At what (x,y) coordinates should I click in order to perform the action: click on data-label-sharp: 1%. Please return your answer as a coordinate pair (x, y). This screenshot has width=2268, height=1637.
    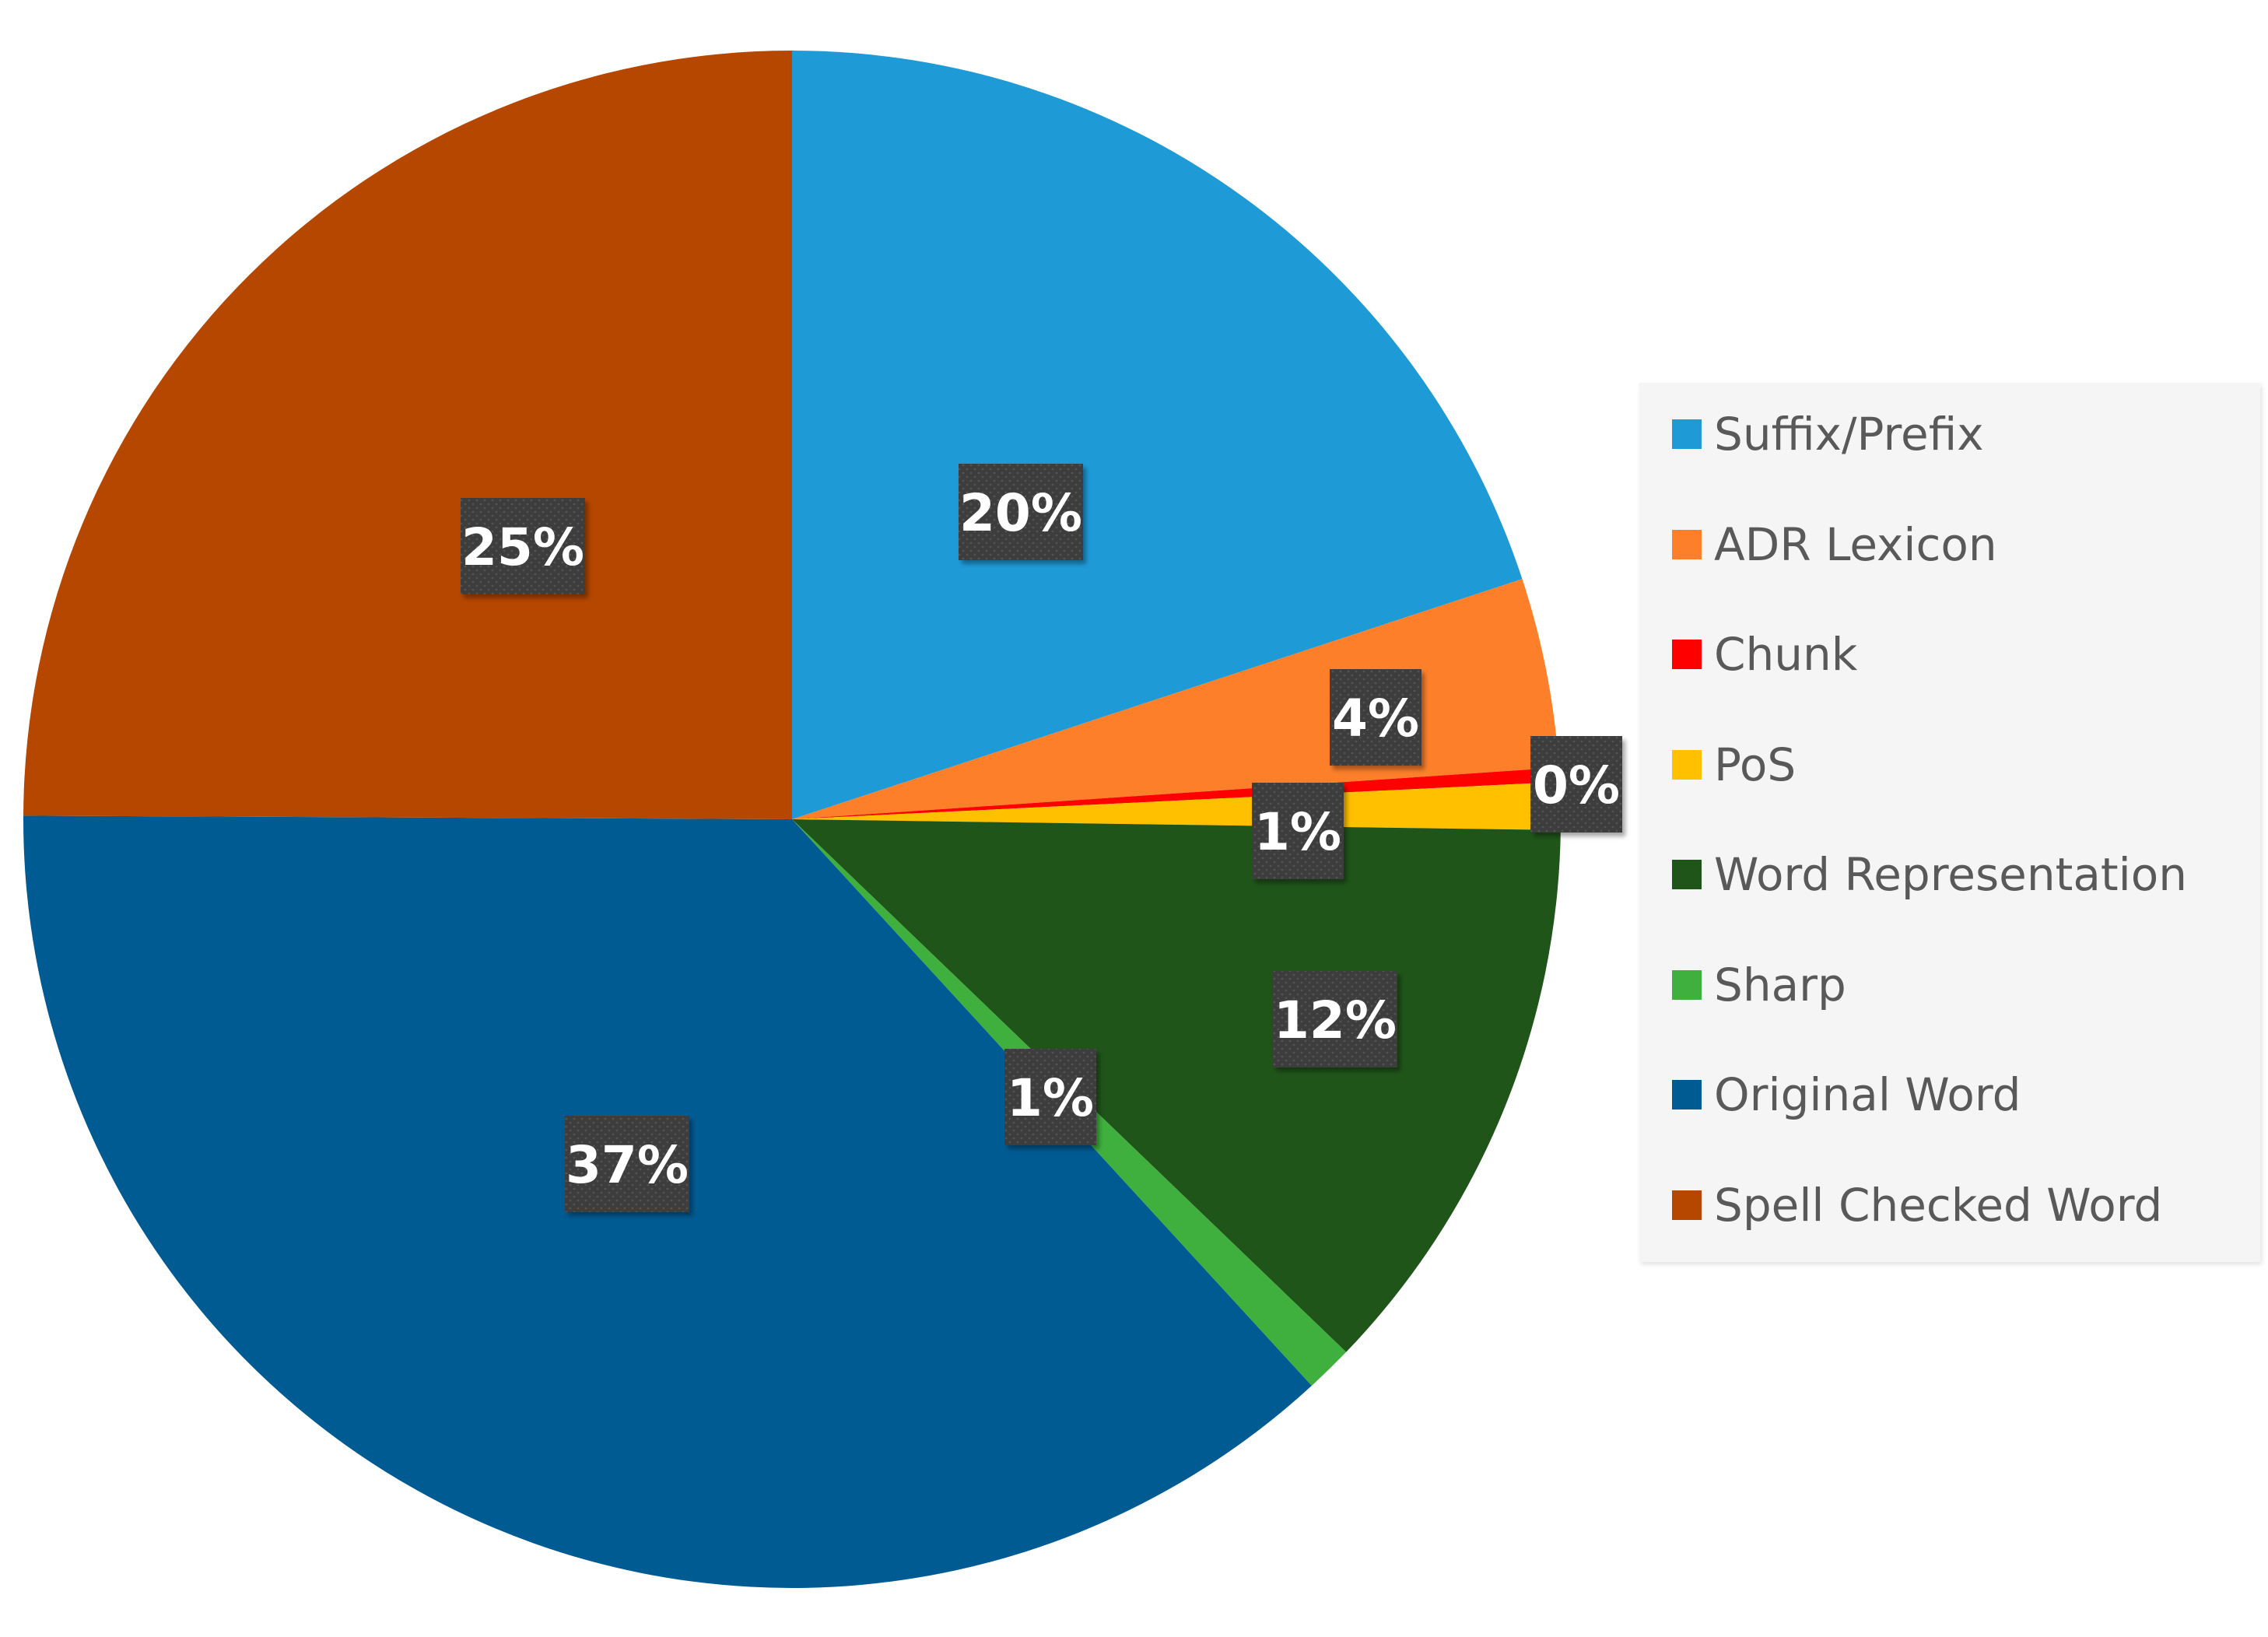
    Looking at the image, I should click on (1050, 1097).